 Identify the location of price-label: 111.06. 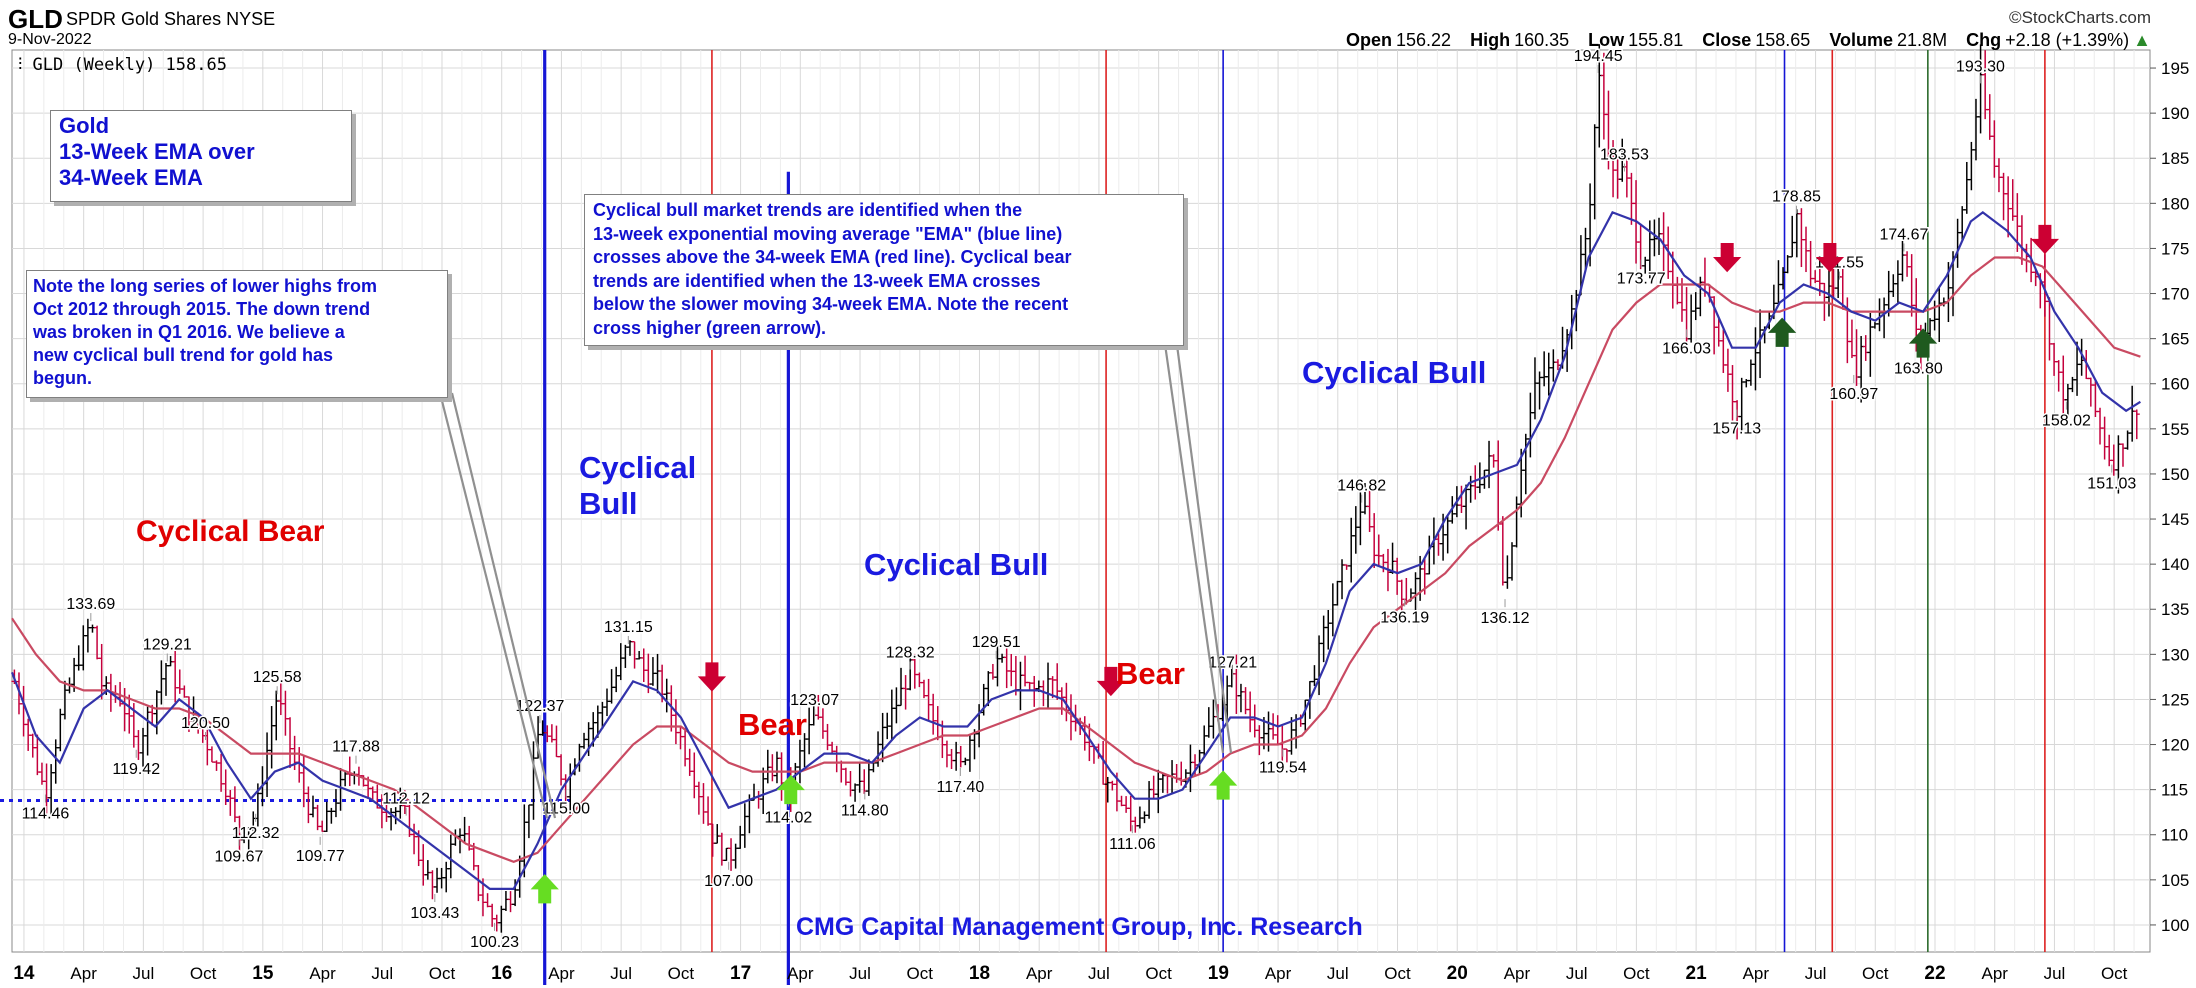
(1132, 844).